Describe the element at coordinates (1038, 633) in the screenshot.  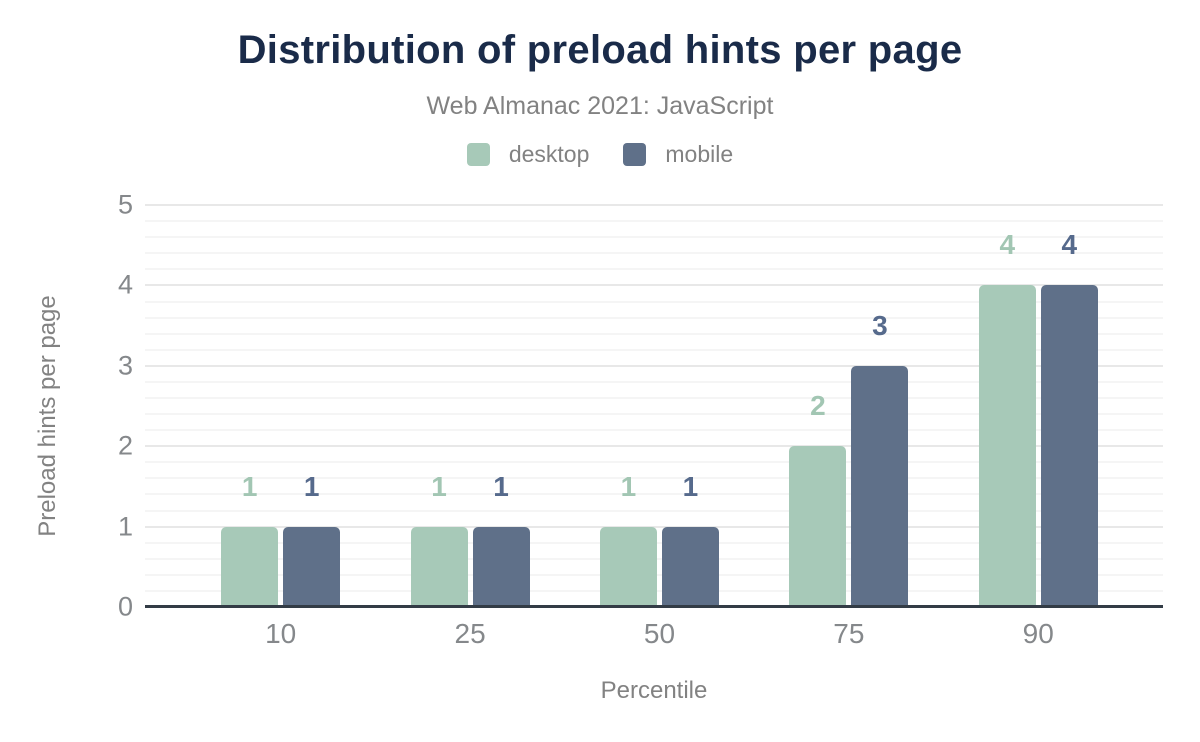
I see `x-tick-label: 90` at that location.